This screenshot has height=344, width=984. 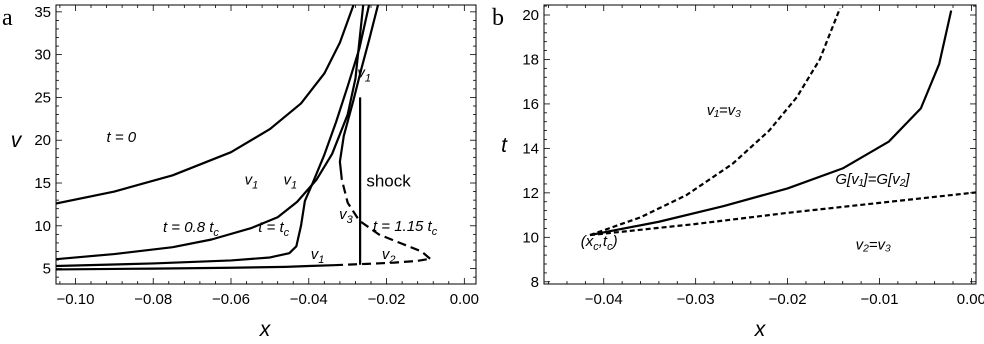 I want to click on y-tick-label: 25, so click(x=42, y=97).